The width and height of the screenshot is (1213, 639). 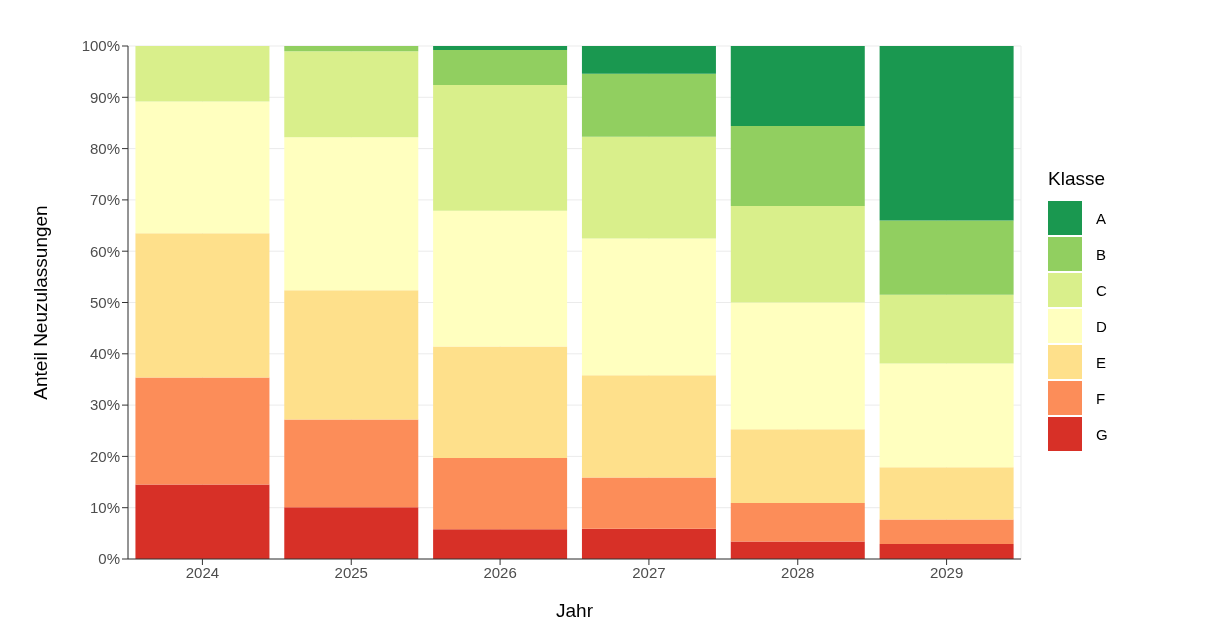 I want to click on x-tick-label: 2027, so click(x=649, y=572).